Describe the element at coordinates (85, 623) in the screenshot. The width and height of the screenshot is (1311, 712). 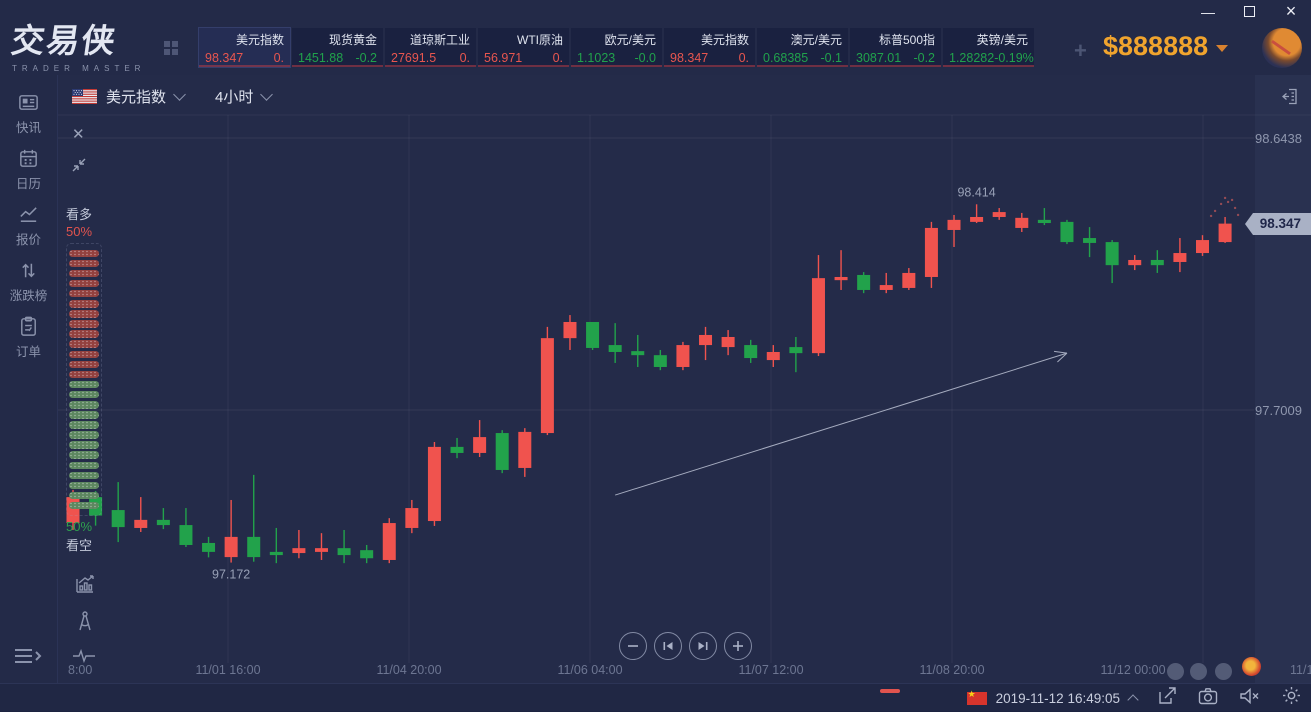
I see `drawing-compass-icon` at that location.